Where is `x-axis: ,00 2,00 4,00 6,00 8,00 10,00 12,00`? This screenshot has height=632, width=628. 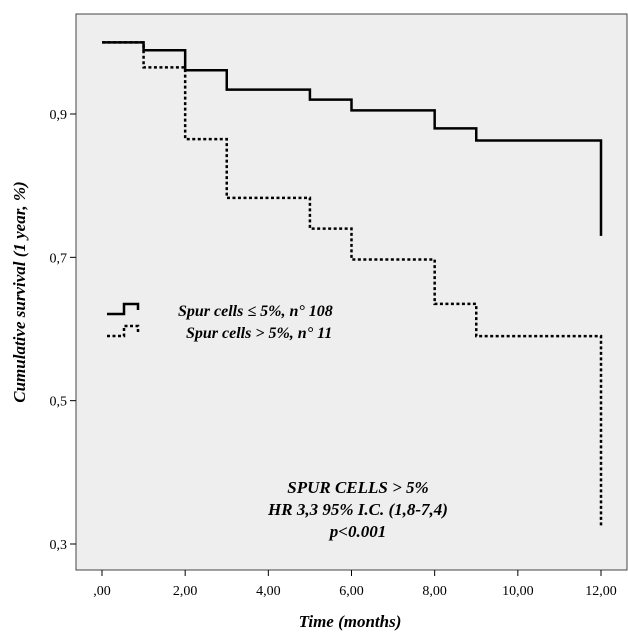 x-axis: ,00 2,00 4,00 6,00 8,00 10,00 12,00 is located at coordinates (355, 584).